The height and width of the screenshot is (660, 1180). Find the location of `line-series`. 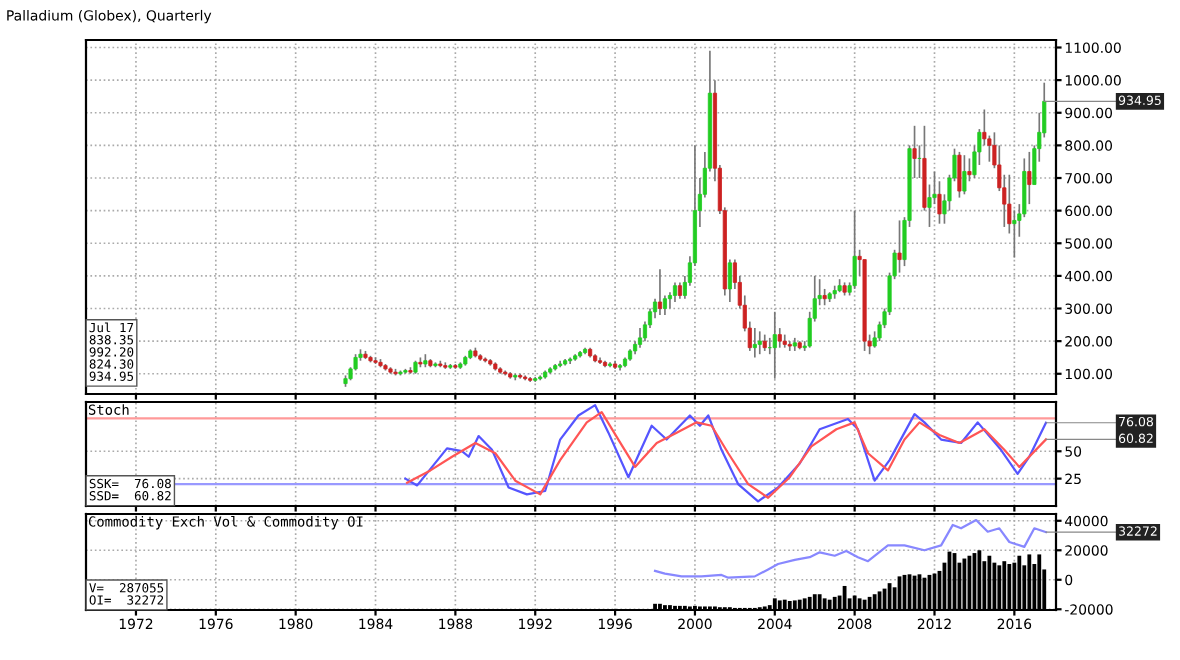

line-series is located at coordinates (850, 548).